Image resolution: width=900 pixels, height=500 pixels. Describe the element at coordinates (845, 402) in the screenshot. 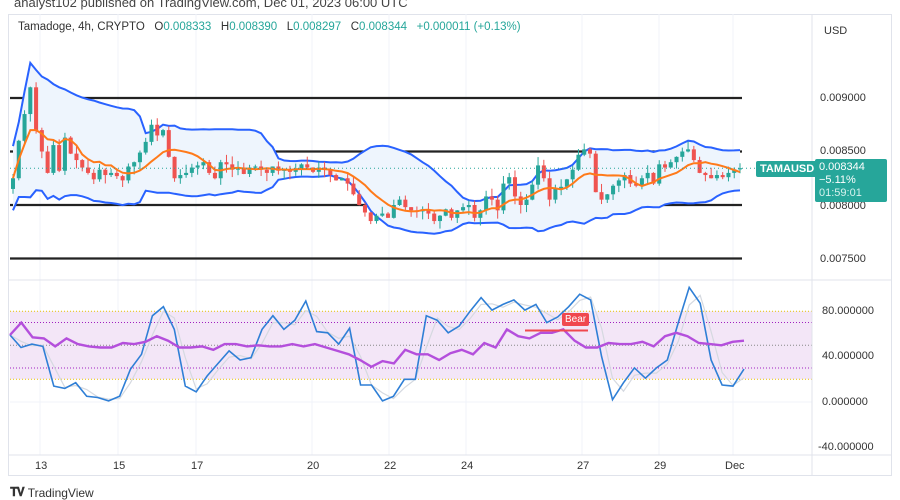

I see `osc-tick: 0.000000` at that location.